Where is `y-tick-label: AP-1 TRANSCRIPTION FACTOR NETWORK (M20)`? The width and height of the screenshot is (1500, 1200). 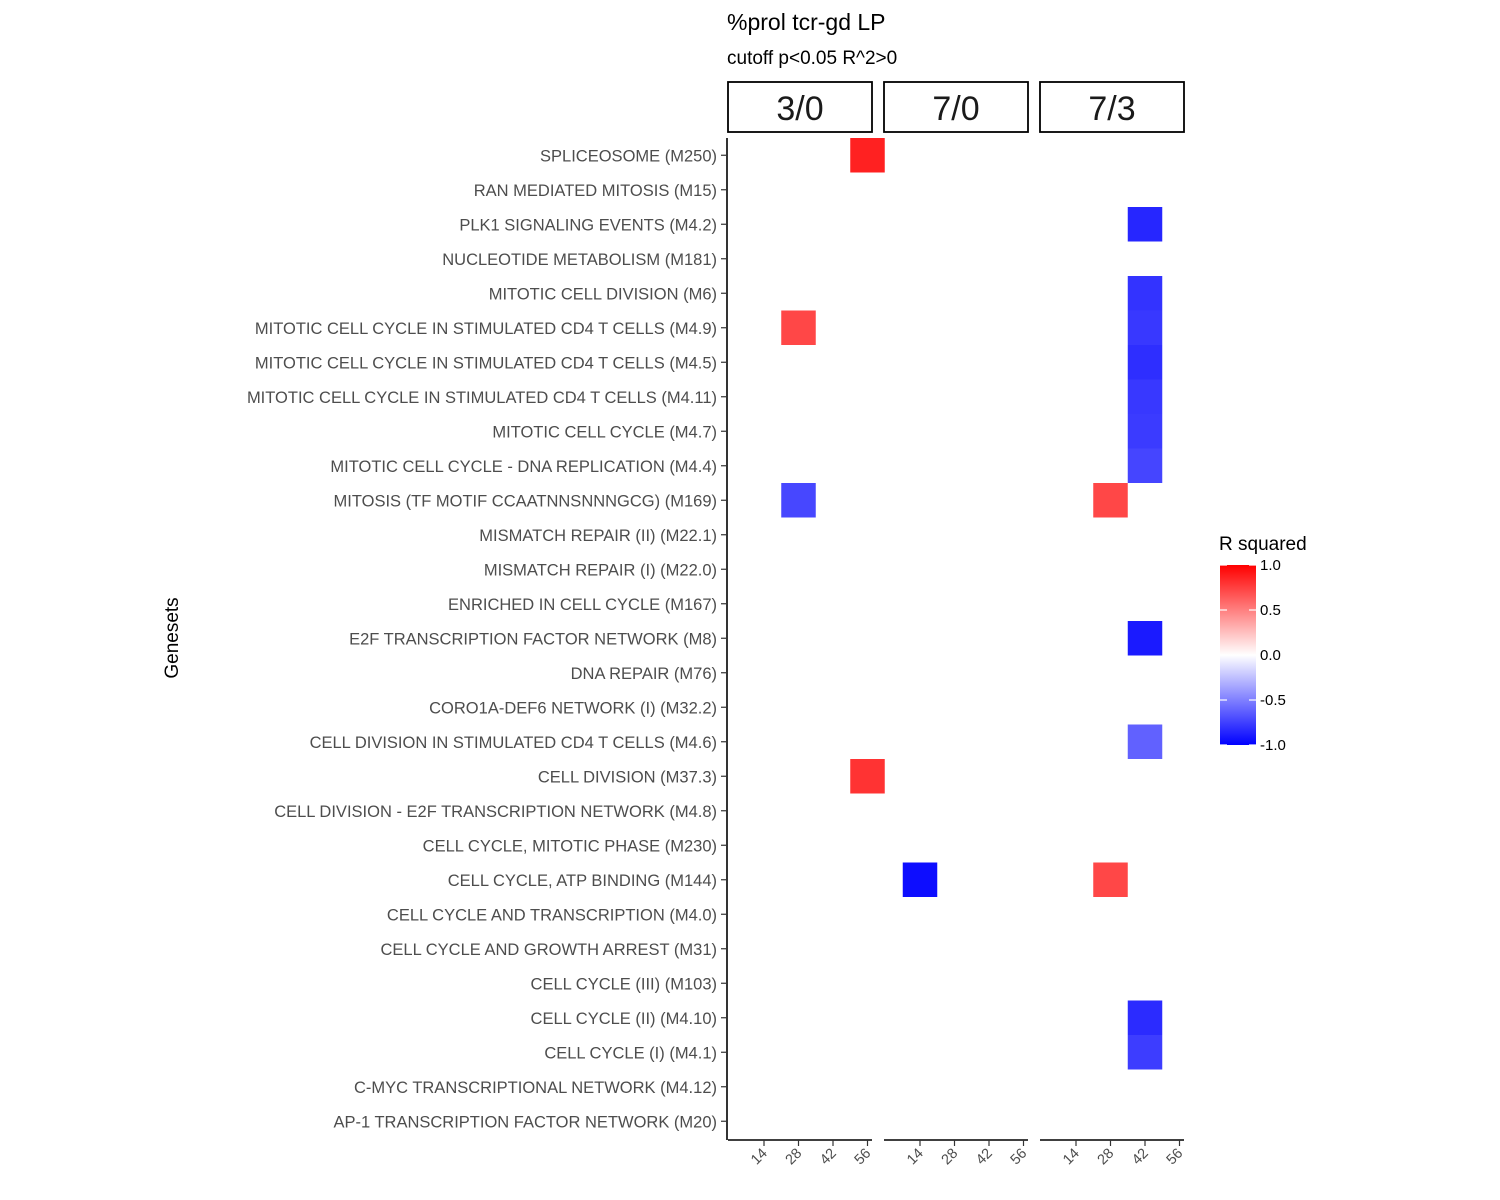
y-tick-label: AP-1 TRANSCRIPTION FACTOR NETWORK (M20) is located at coordinates (525, 1122).